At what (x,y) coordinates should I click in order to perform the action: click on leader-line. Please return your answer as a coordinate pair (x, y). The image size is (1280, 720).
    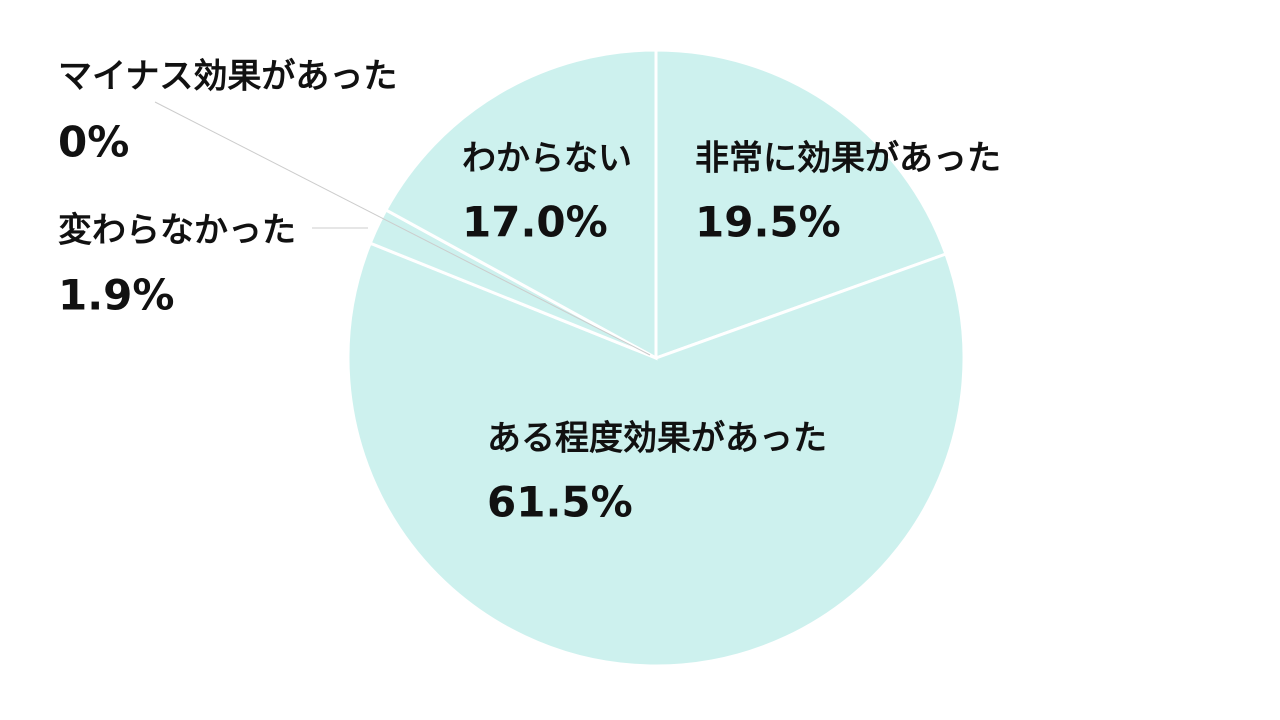
    Looking at the image, I should click on (402, 228).